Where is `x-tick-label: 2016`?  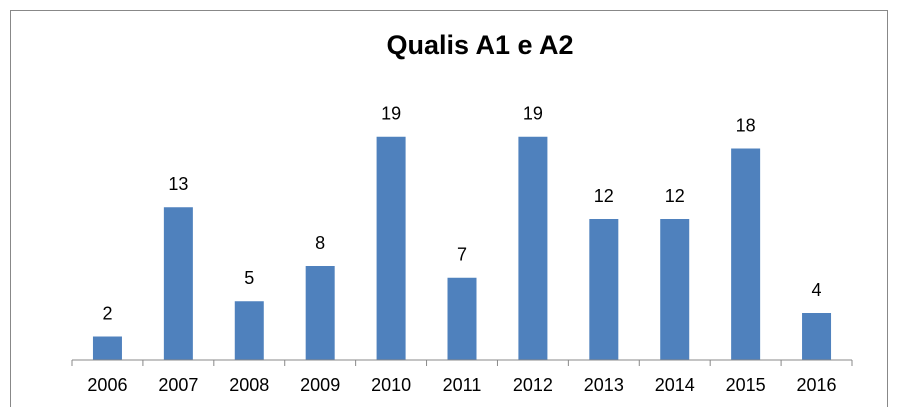
x-tick-label: 2016 is located at coordinates (817, 385).